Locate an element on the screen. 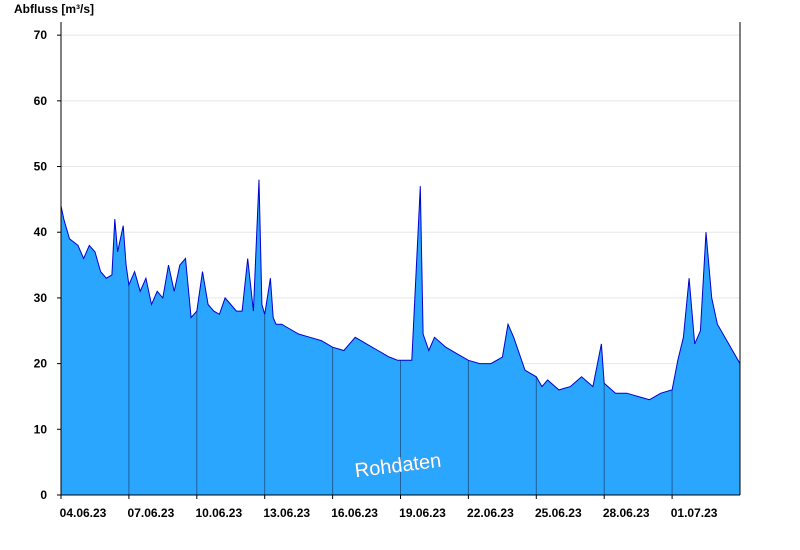  x-tick-label: 22.06.23 is located at coordinates (490, 513).